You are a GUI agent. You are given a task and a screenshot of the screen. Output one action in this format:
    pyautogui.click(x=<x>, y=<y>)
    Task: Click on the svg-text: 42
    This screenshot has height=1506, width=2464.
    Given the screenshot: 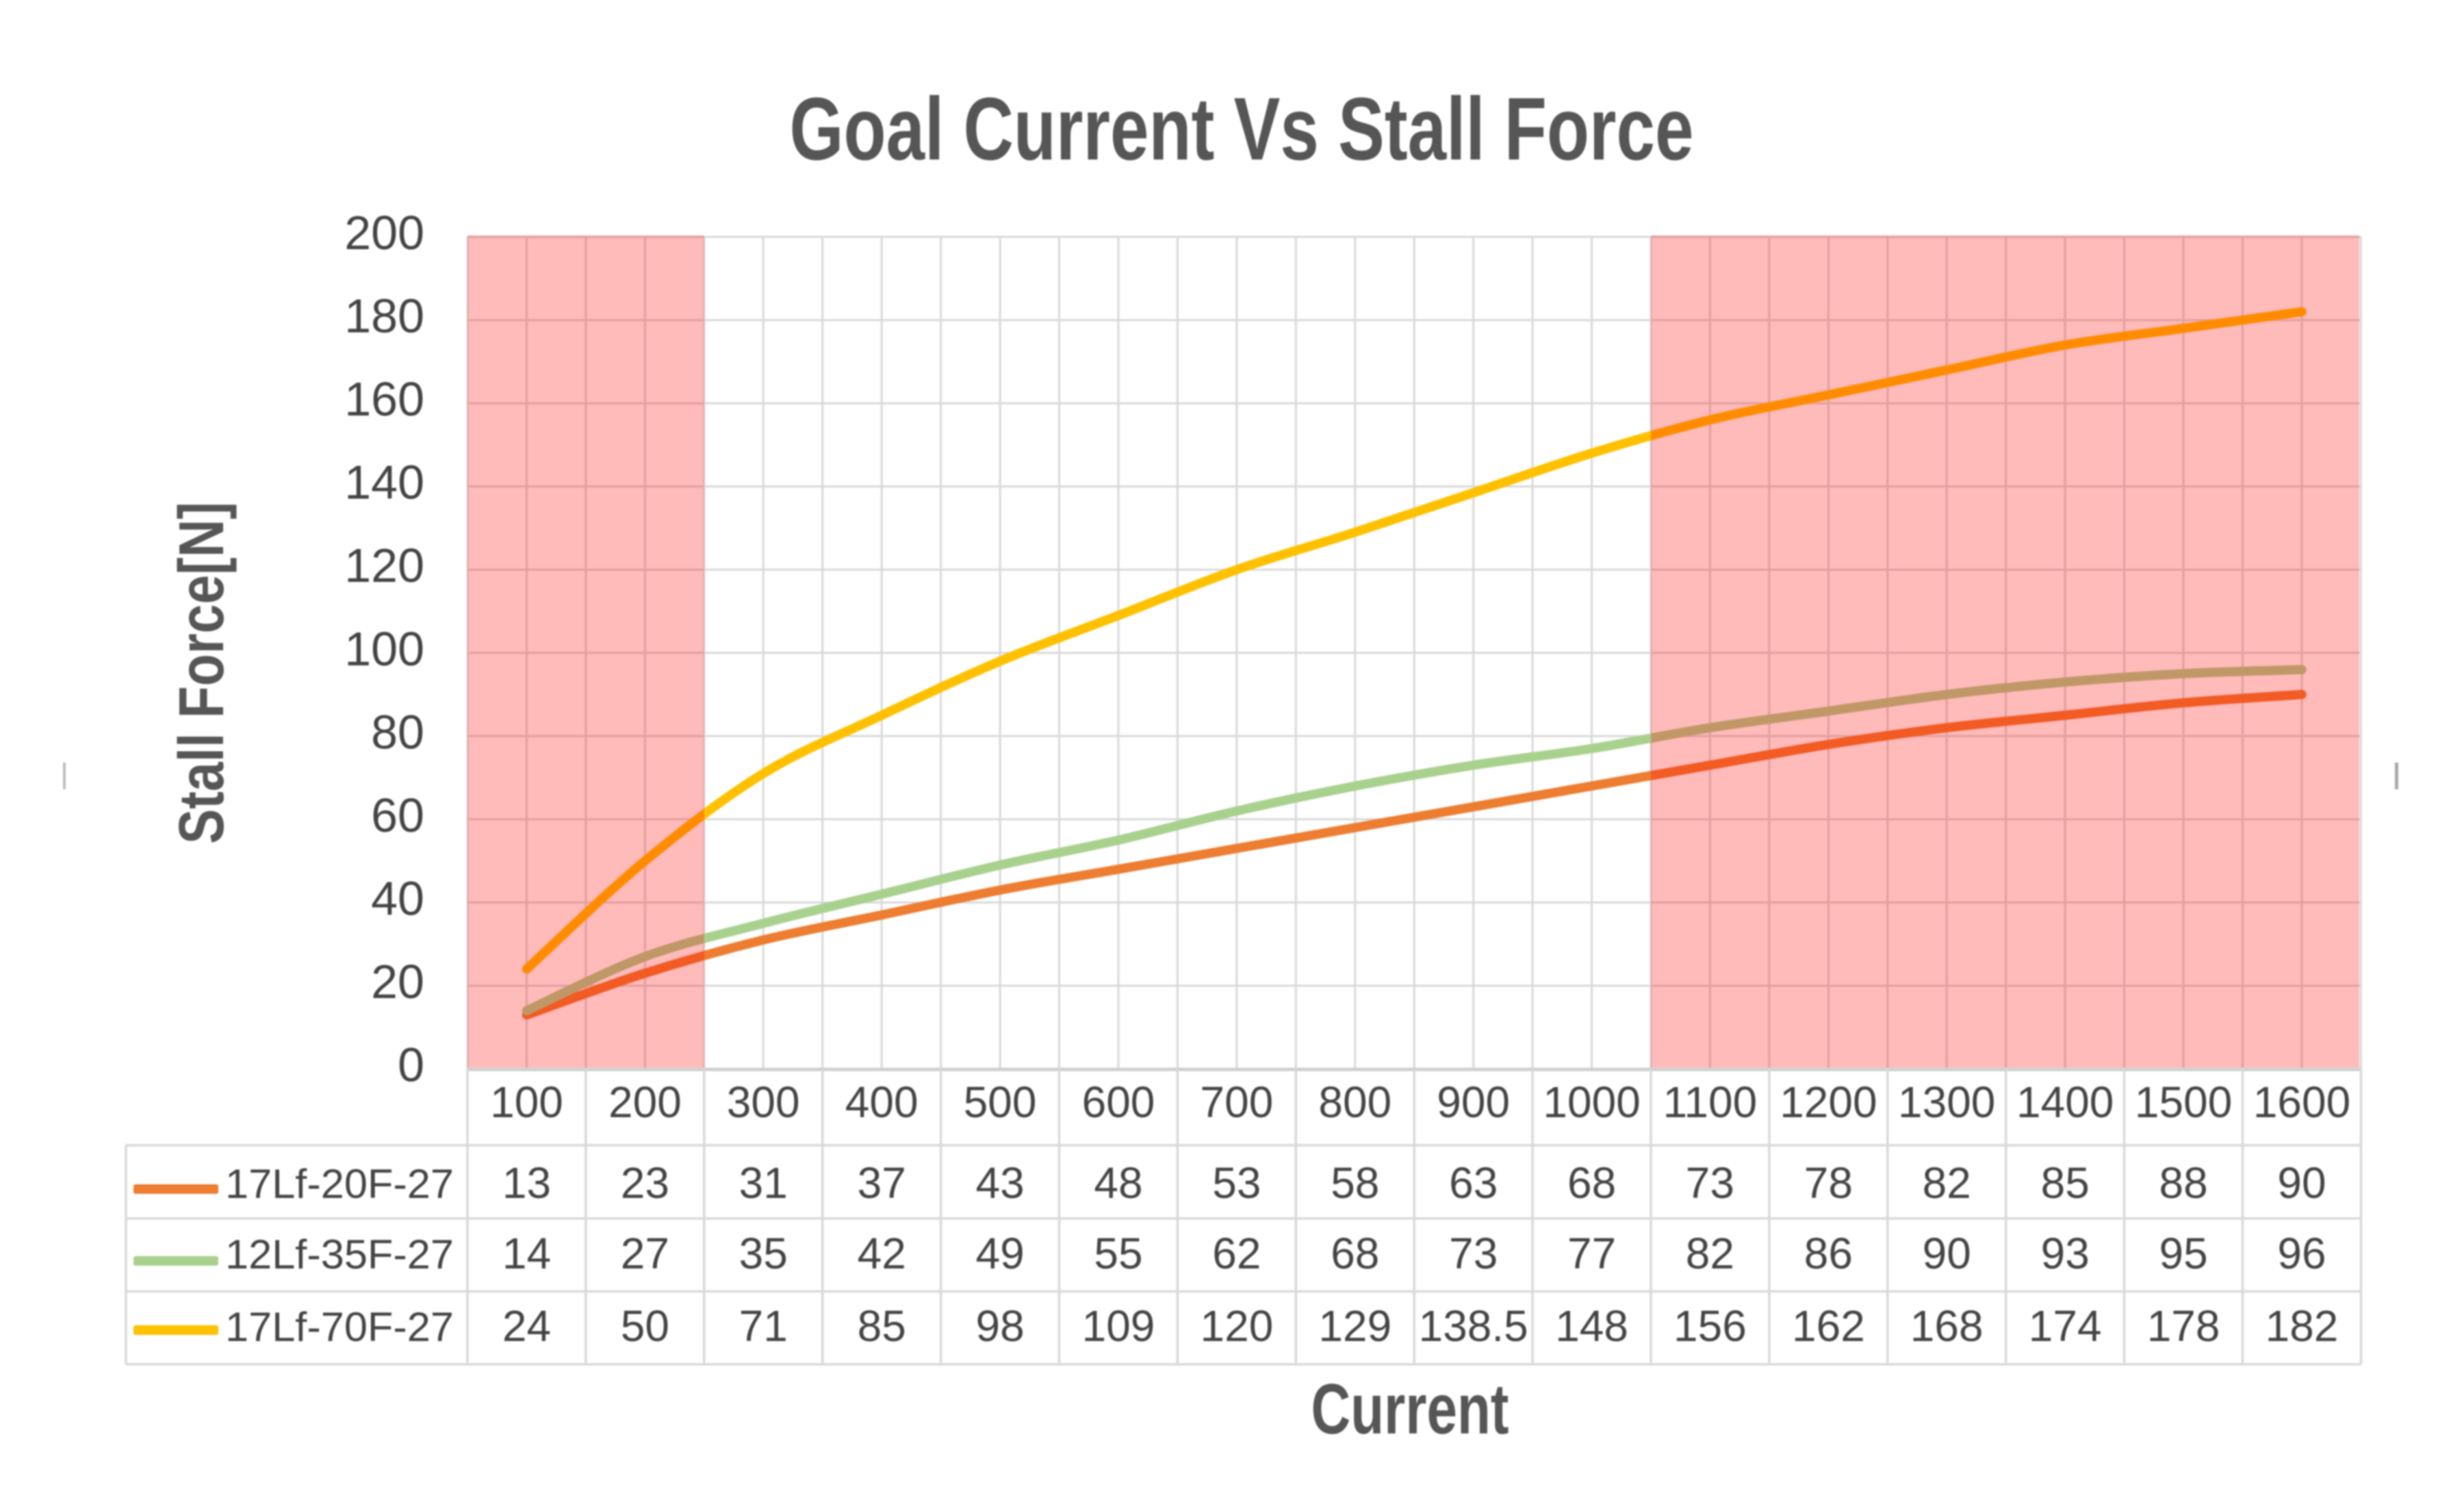 What is the action you would take?
    pyautogui.click(x=882, y=1253)
    